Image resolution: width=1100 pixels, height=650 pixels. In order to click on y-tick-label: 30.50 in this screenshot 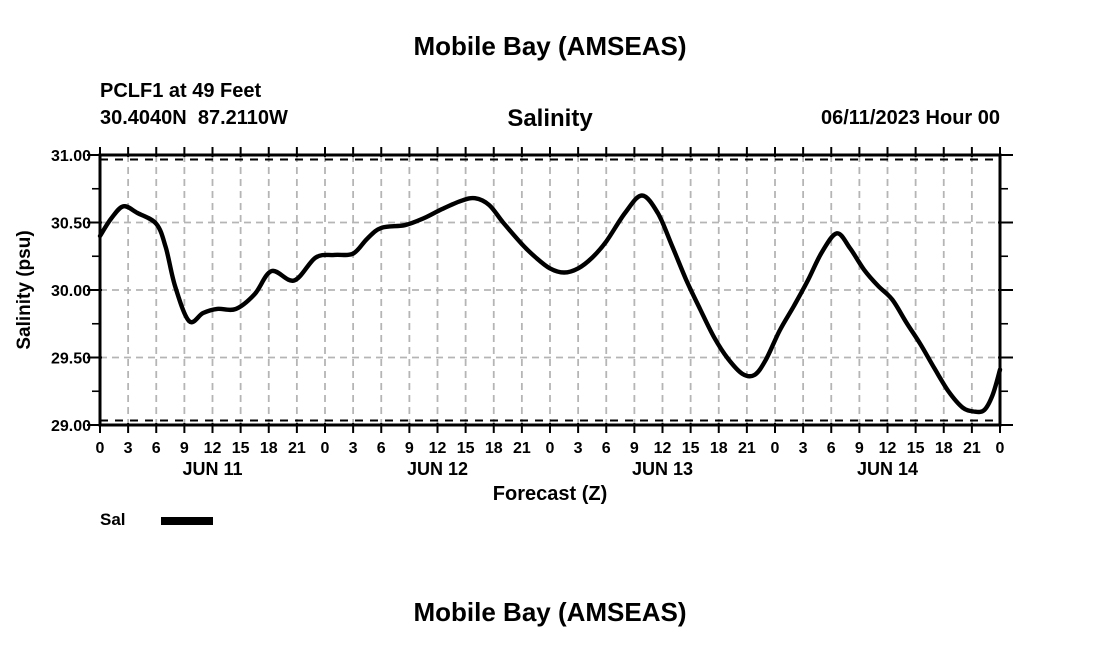, I will do `click(71, 224)`.